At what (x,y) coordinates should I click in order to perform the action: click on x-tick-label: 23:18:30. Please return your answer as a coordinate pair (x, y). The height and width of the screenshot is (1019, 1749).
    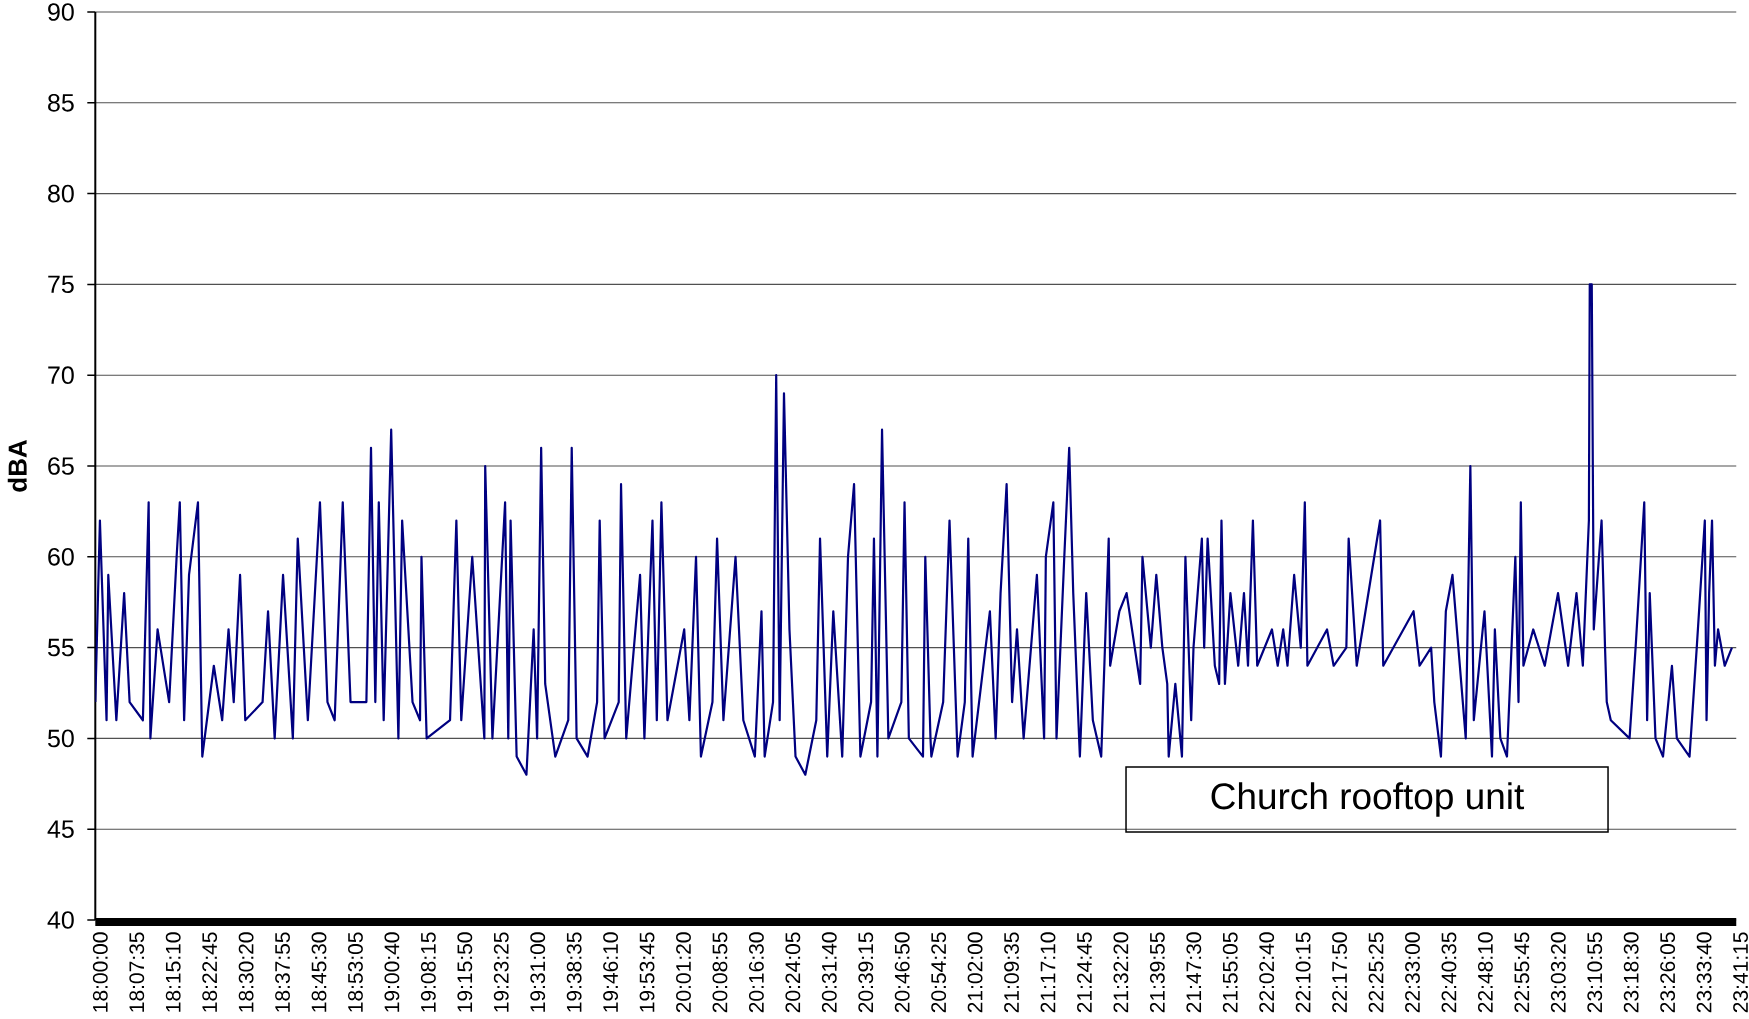
    Looking at the image, I should click on (1631, 972).